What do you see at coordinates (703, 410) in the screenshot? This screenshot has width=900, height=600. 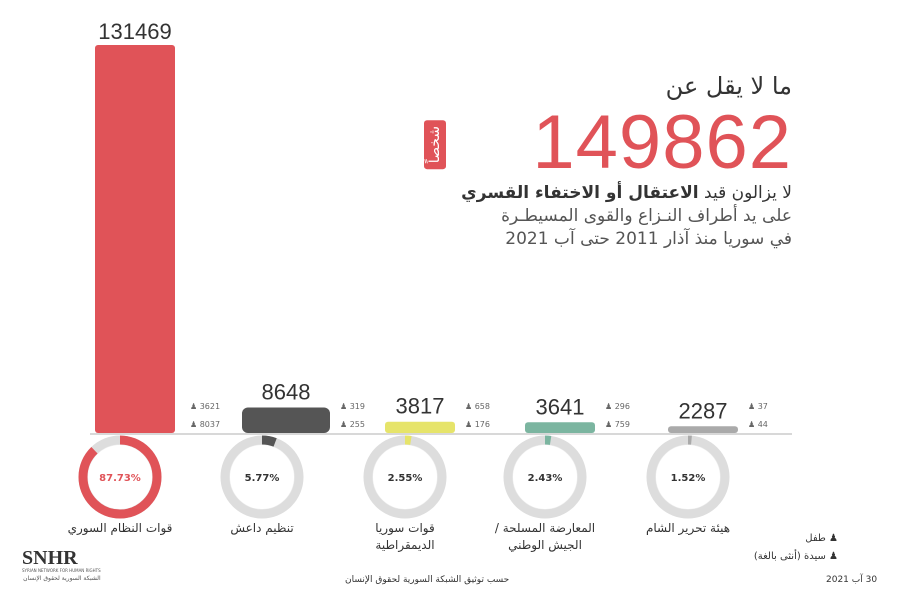 I see `bar-value-label: 2287` at bounding box center [703, 410].